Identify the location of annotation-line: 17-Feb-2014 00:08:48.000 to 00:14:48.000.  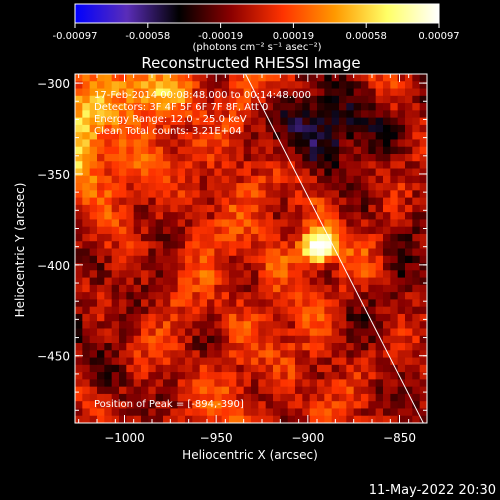
(202, 95).